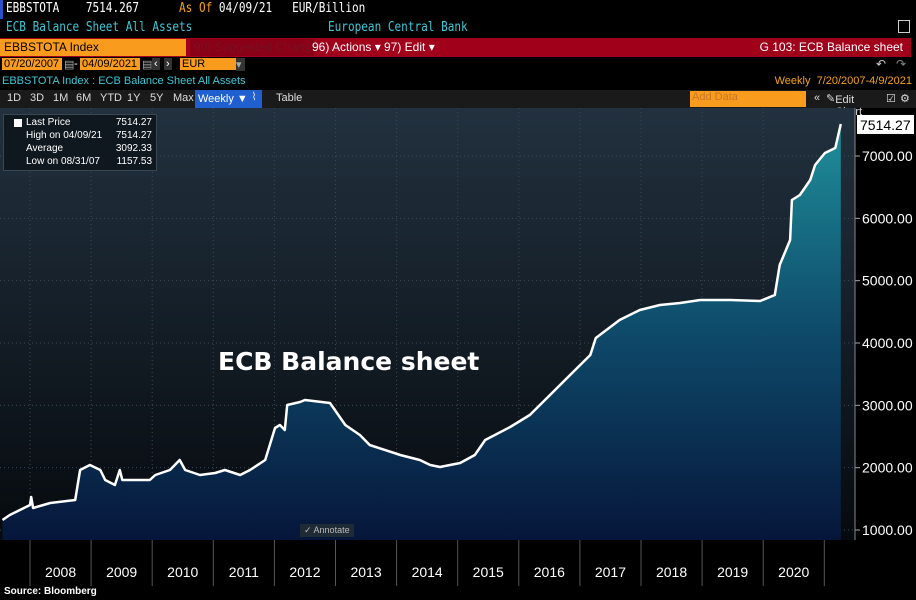 This screenshot has width=916, height=600. I want to click on popout-icon, so click(904, 26).